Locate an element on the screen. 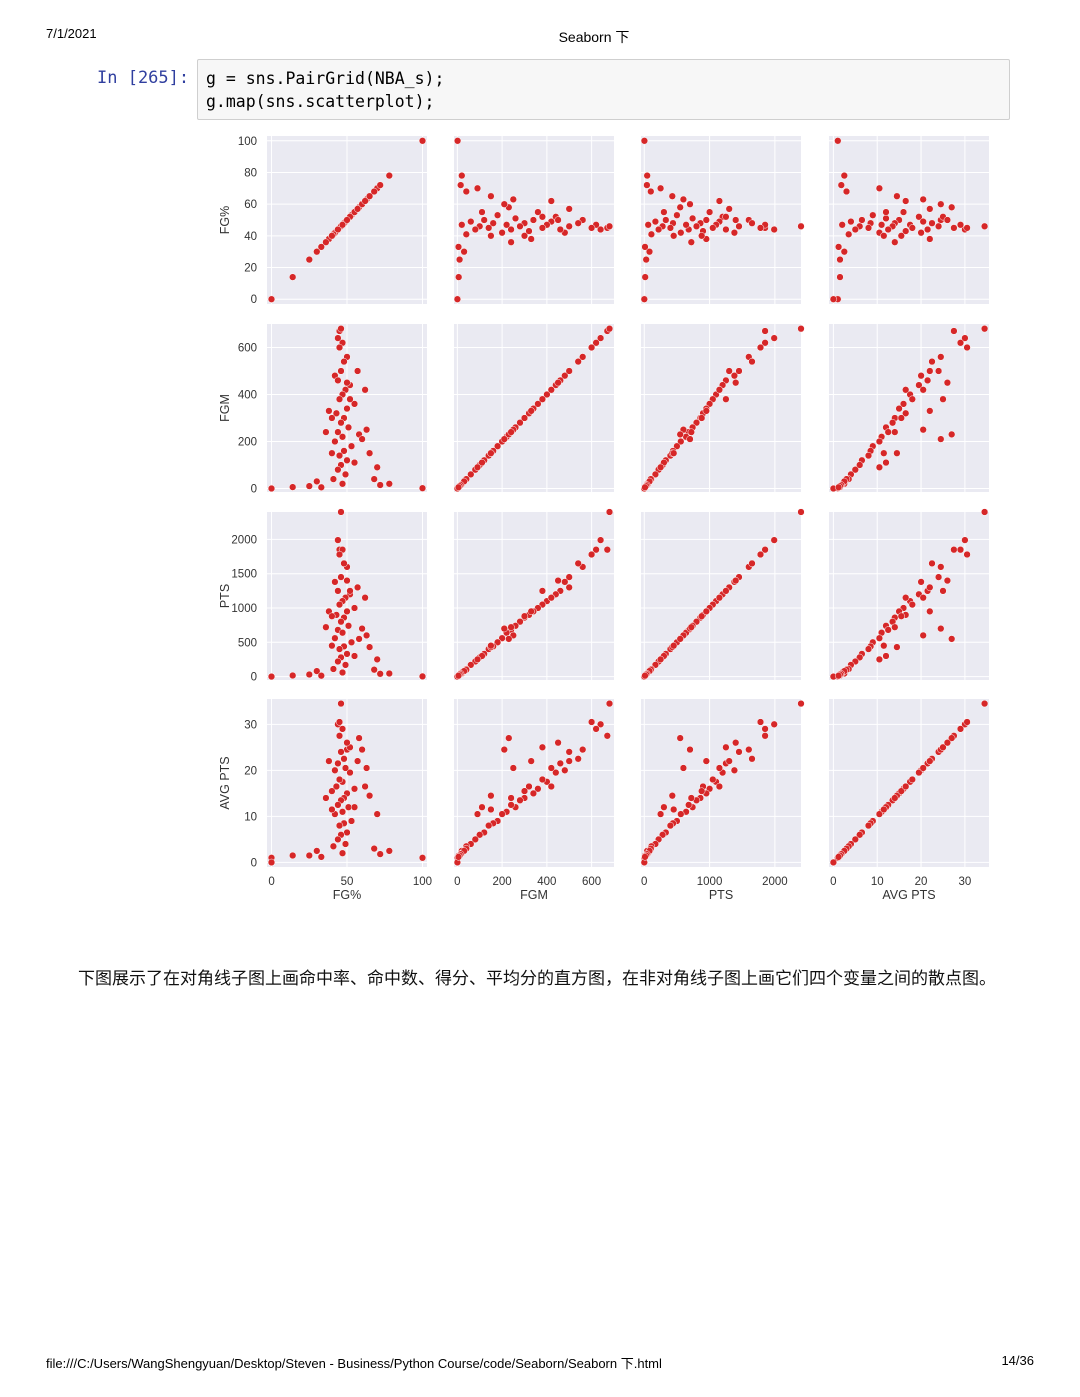  x-tick-label: 200 is located at coordinates (502, 882).